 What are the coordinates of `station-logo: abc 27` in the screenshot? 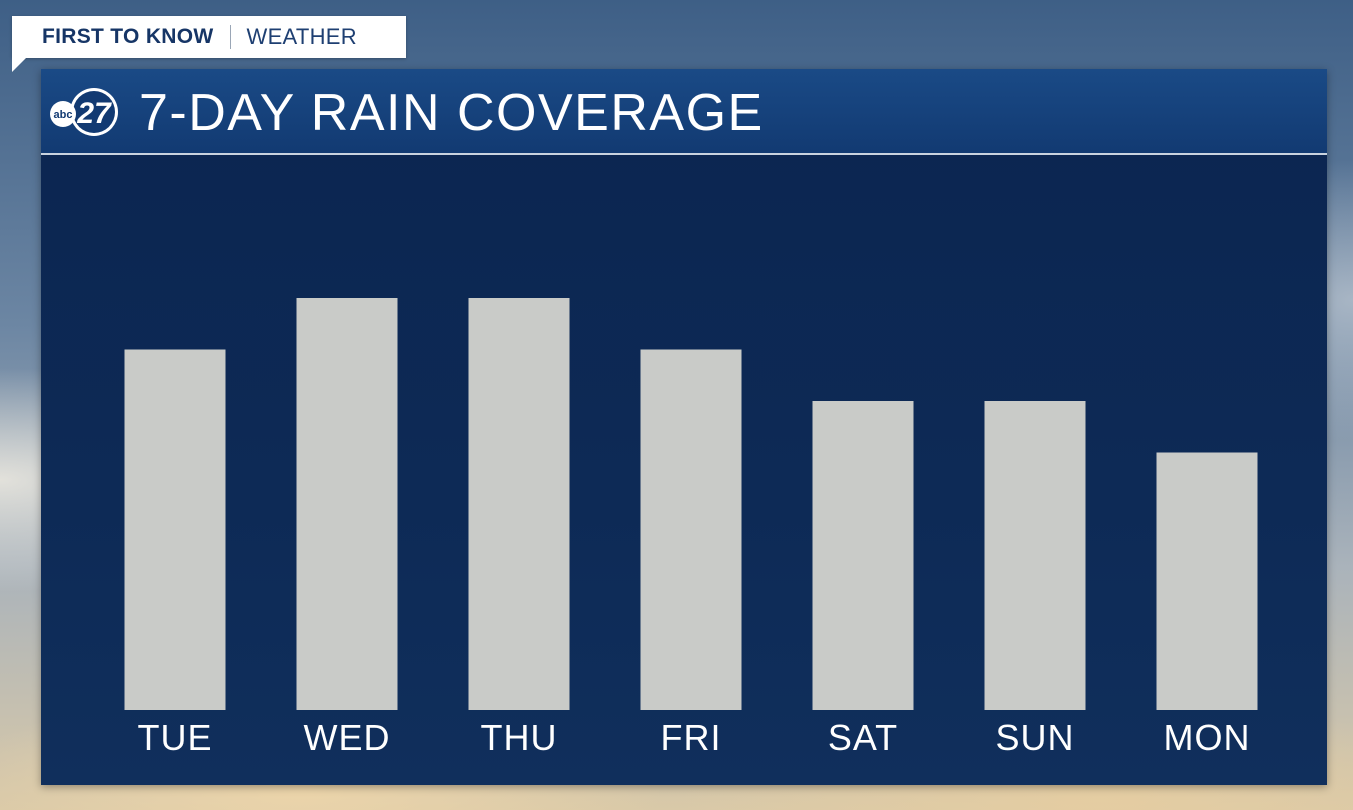 It's located at (84, 112).